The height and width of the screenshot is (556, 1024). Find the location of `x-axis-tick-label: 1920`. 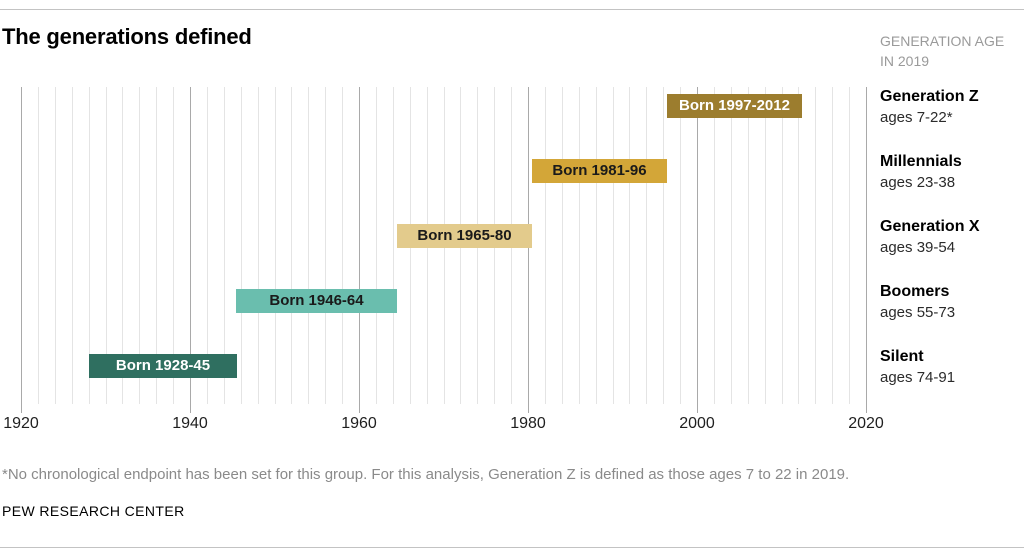

x-axis-tick-label: 1920 is located at coordinates (21, 423).